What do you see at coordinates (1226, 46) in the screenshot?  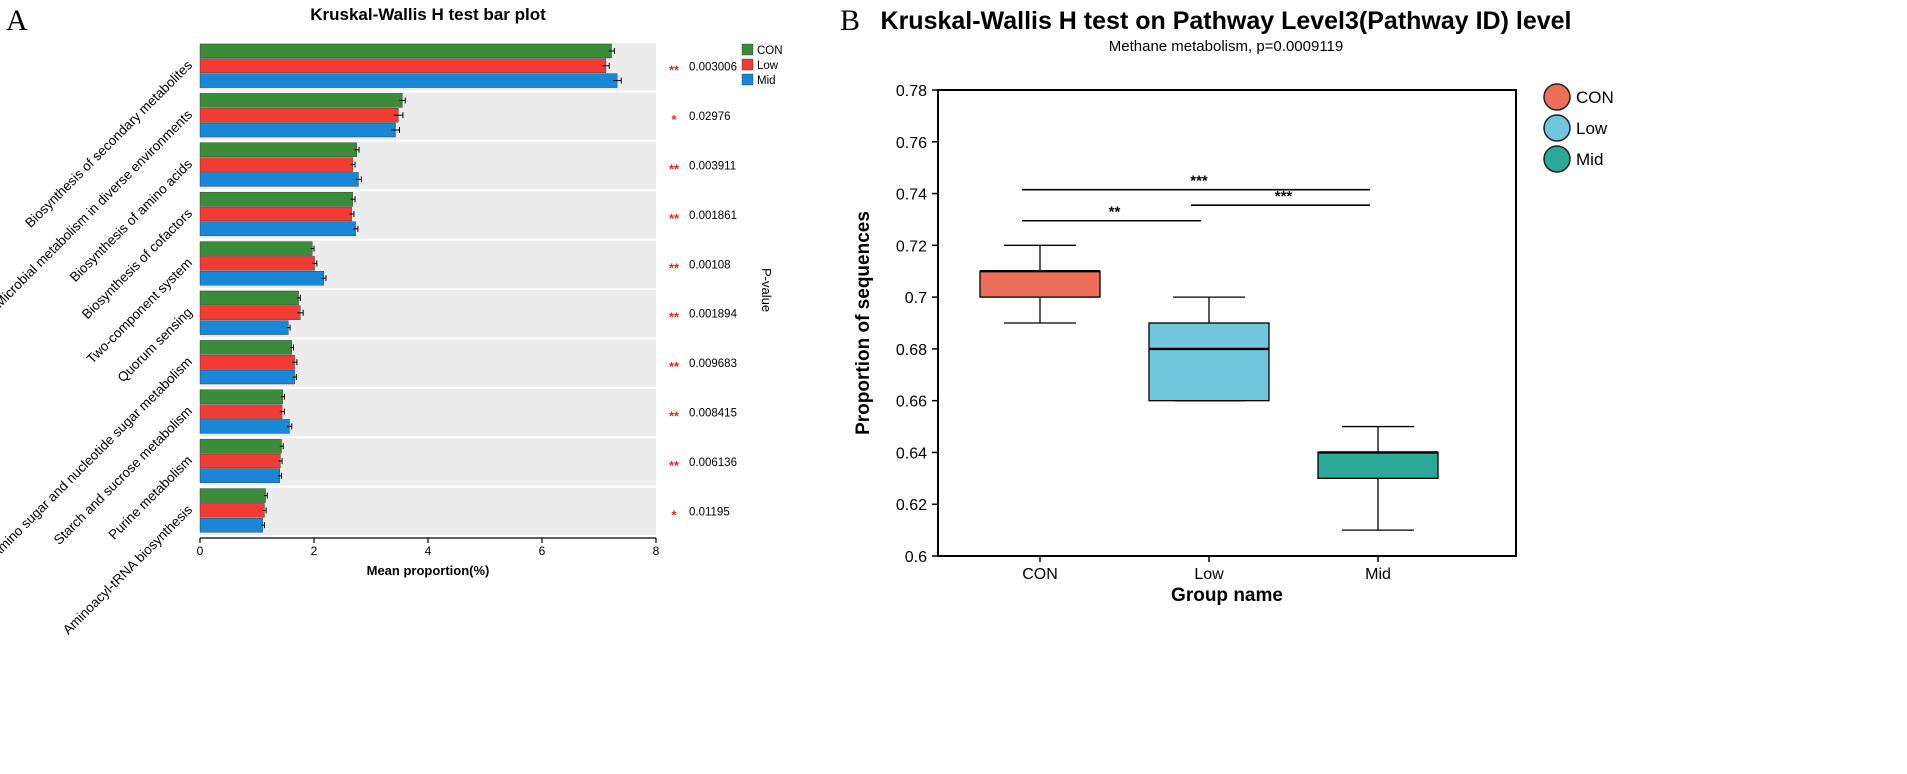 I see `panel-b-subtitle: Methane metabolism, p=0.0009119` at bounding box center [1226, 46].